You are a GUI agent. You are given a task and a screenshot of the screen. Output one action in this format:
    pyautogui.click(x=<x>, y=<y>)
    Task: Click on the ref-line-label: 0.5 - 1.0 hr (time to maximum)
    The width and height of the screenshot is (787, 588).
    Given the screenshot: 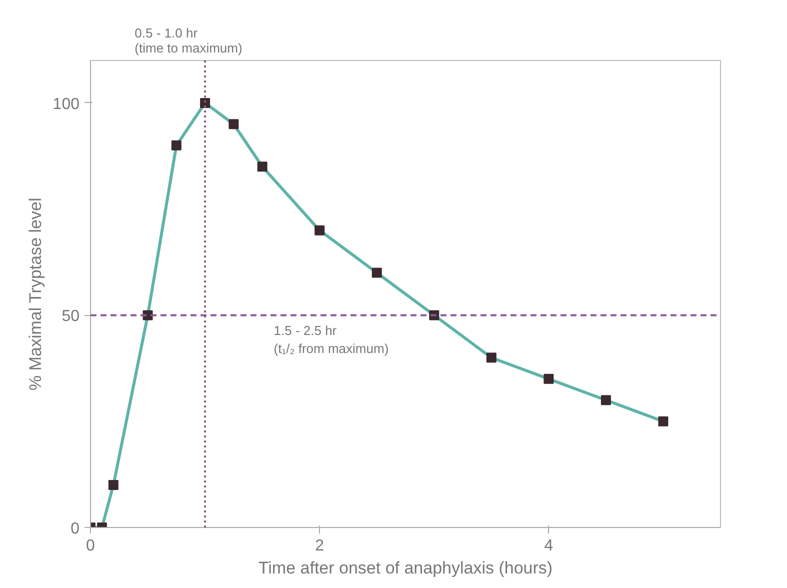 What is the action you would take?
    pyautogui.click(x=188, y=41)
    